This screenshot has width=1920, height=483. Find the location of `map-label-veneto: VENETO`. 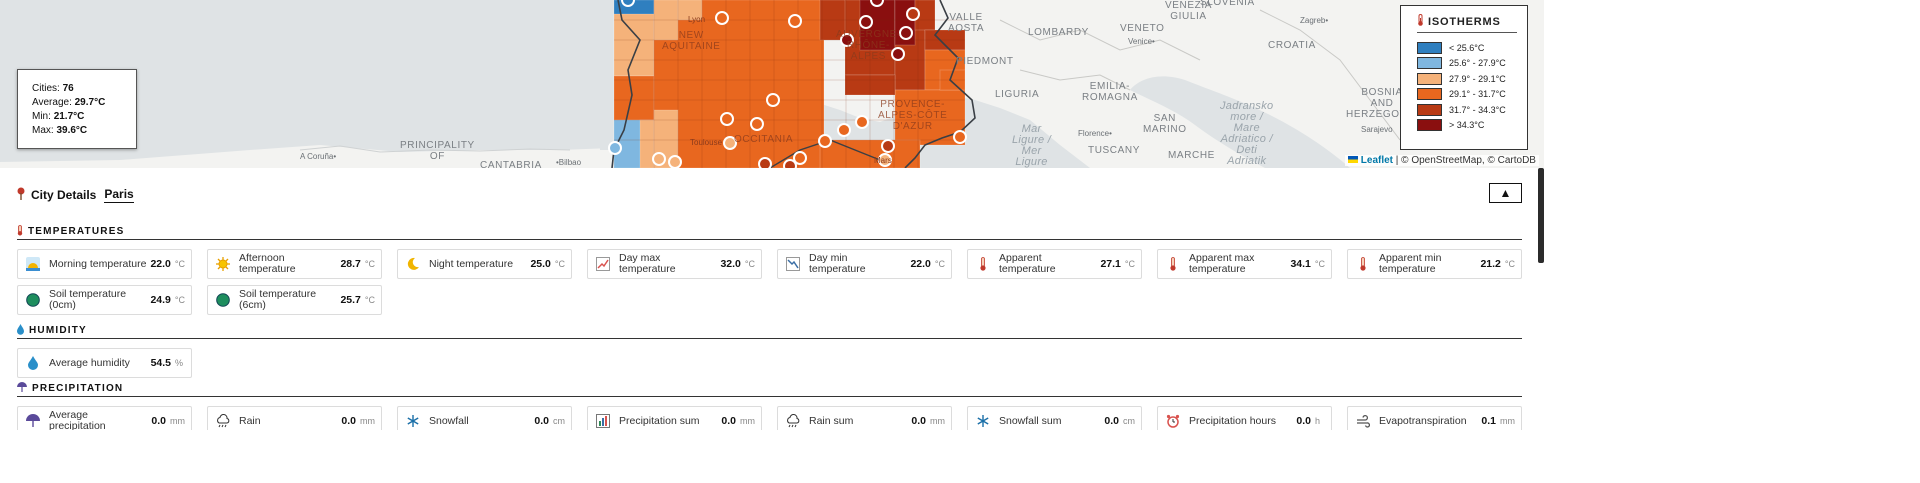

map-label-veneto: VENETO is located at coordinates (1142, 28).